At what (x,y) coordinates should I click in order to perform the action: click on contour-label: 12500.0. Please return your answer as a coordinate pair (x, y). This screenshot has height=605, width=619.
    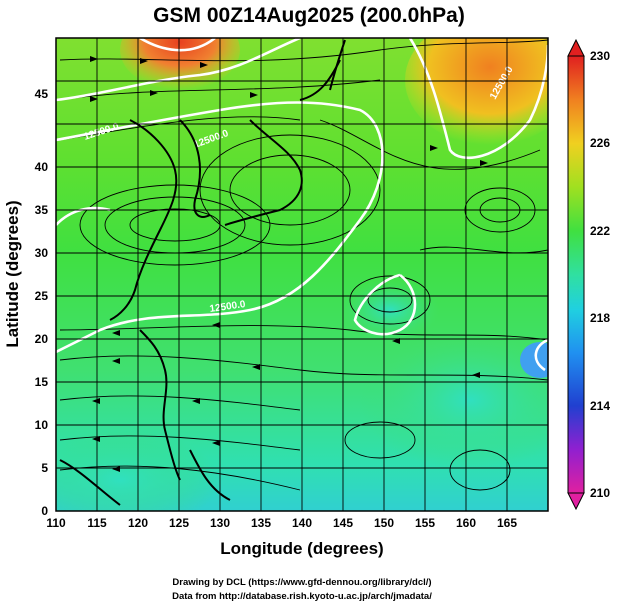
    Looking at the image, I should click on (228, 307).